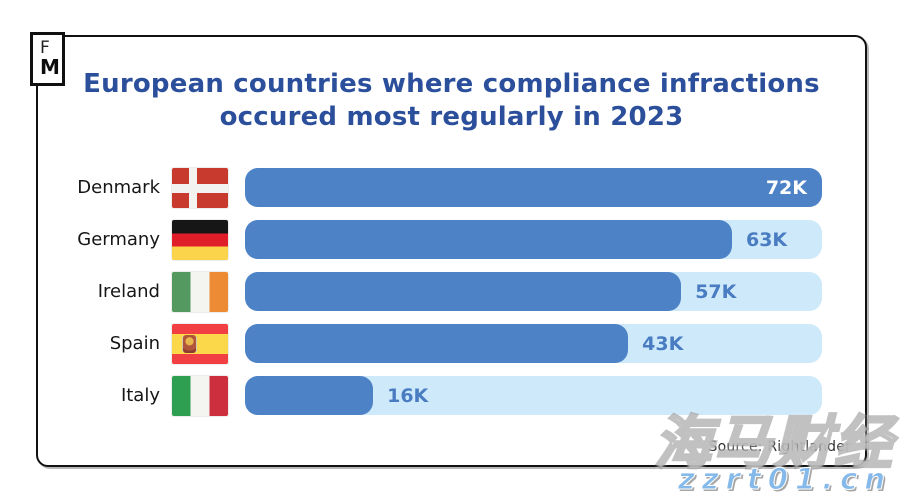 Image resolution: width=900 pixels, height=499 pixels. Describe the element at coordinates (533, 395) in the screenshot. I see `bar-track: 16K` at that location.